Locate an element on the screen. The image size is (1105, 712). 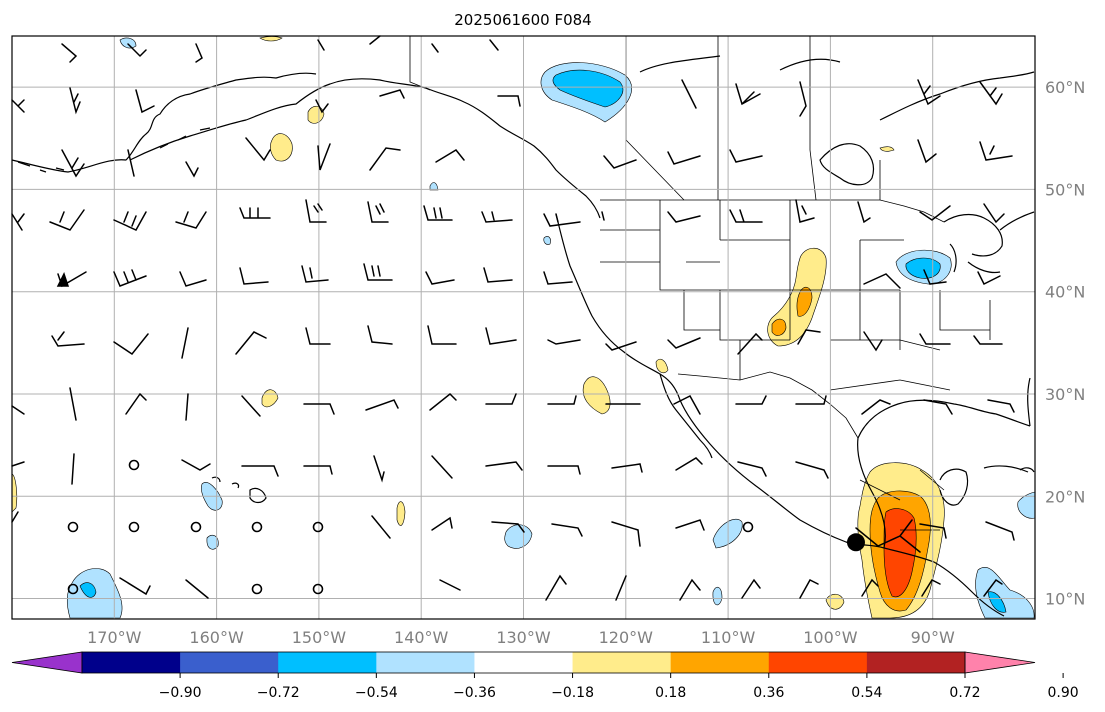
colorbar-extend-high is located at coordinates (1000, 662).